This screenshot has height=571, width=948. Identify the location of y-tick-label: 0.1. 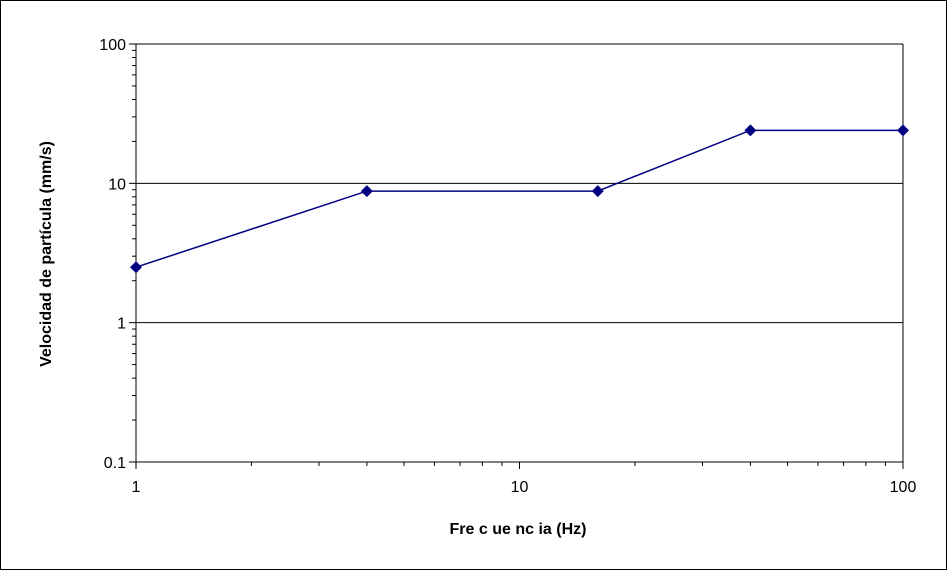
(115, 463).